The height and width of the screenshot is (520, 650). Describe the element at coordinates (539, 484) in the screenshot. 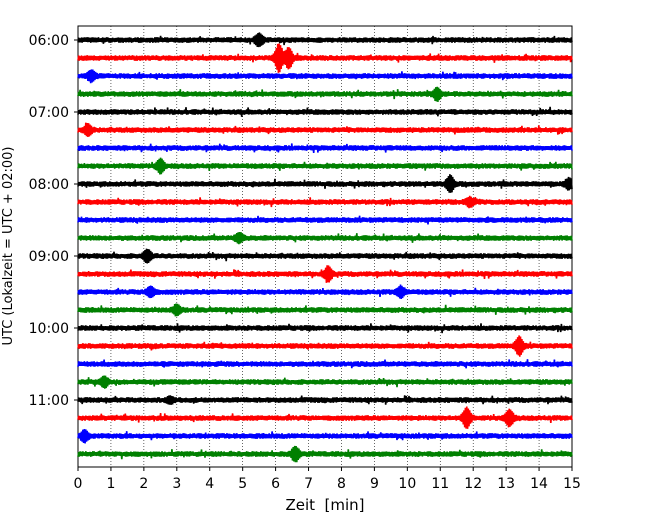

I see `x-tick-label: 14` at that location.